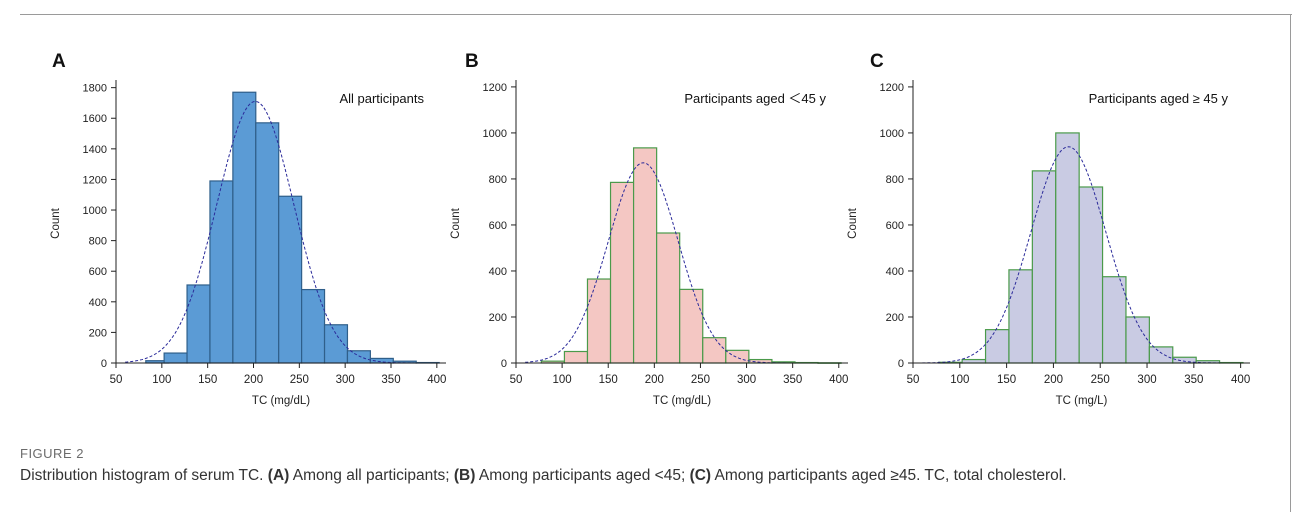 The height and width of the screenshot is (513, 1292). What do you see at coordinates (1082, 401) in the screenshot?
I see `x-axis-title: TC (mg/L)` at bounding box center [1082, 401].